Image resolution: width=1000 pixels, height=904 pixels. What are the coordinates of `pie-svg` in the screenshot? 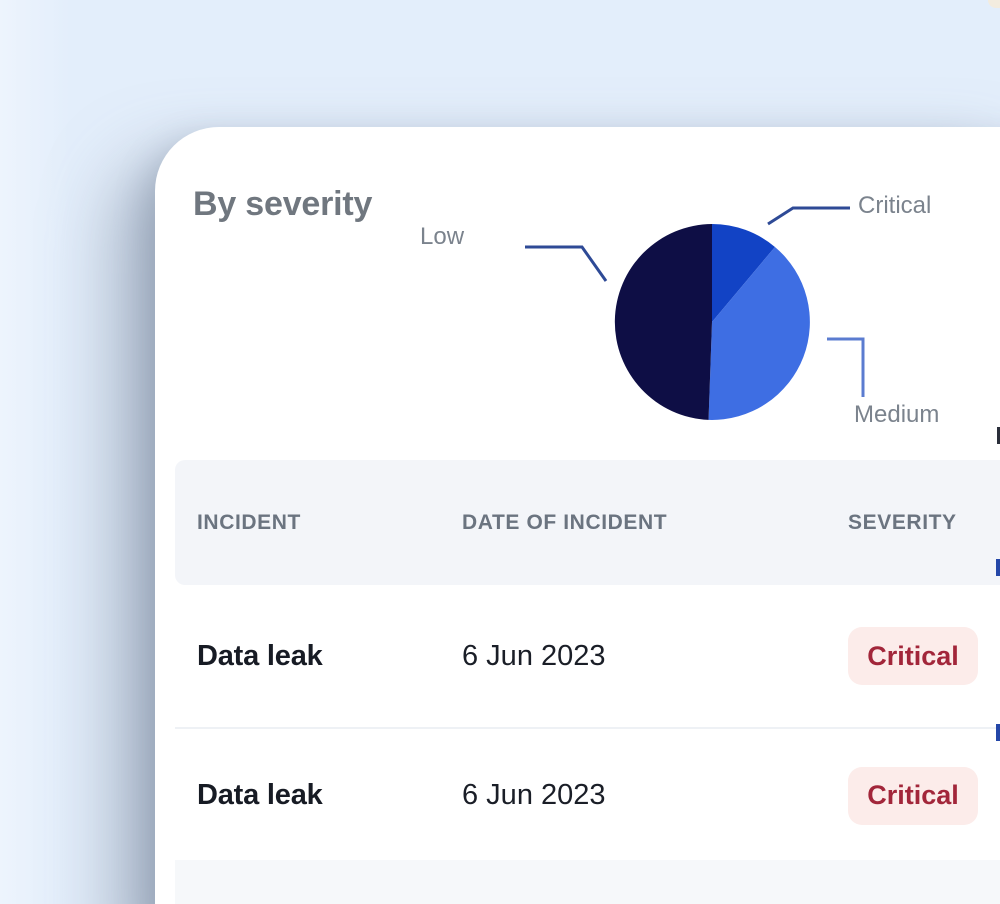 It's located at (712, 321).